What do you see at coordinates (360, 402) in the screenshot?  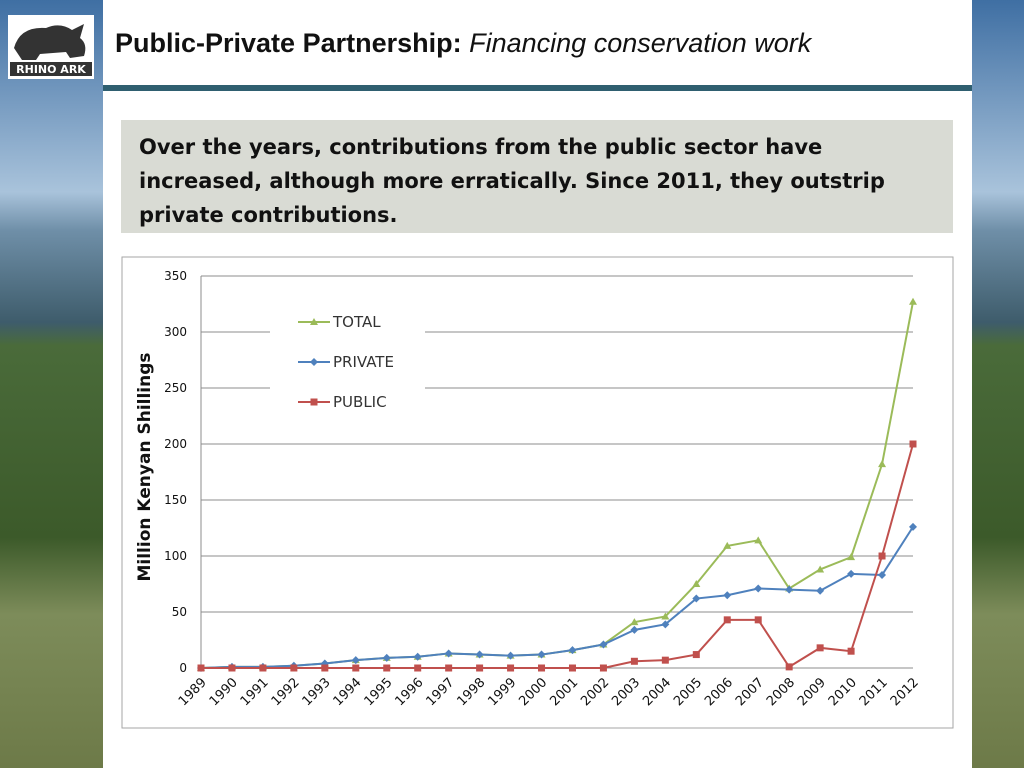 I see `legend-label: PUBLIC` at bounding box center [360, 402].